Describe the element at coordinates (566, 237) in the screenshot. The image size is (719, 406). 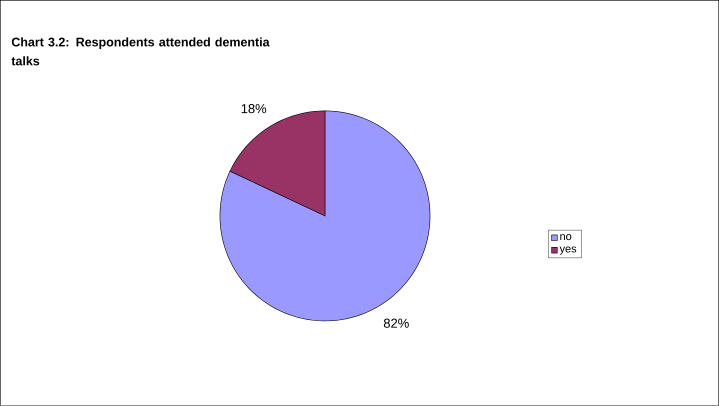
I see `legend-label: no` at that location.